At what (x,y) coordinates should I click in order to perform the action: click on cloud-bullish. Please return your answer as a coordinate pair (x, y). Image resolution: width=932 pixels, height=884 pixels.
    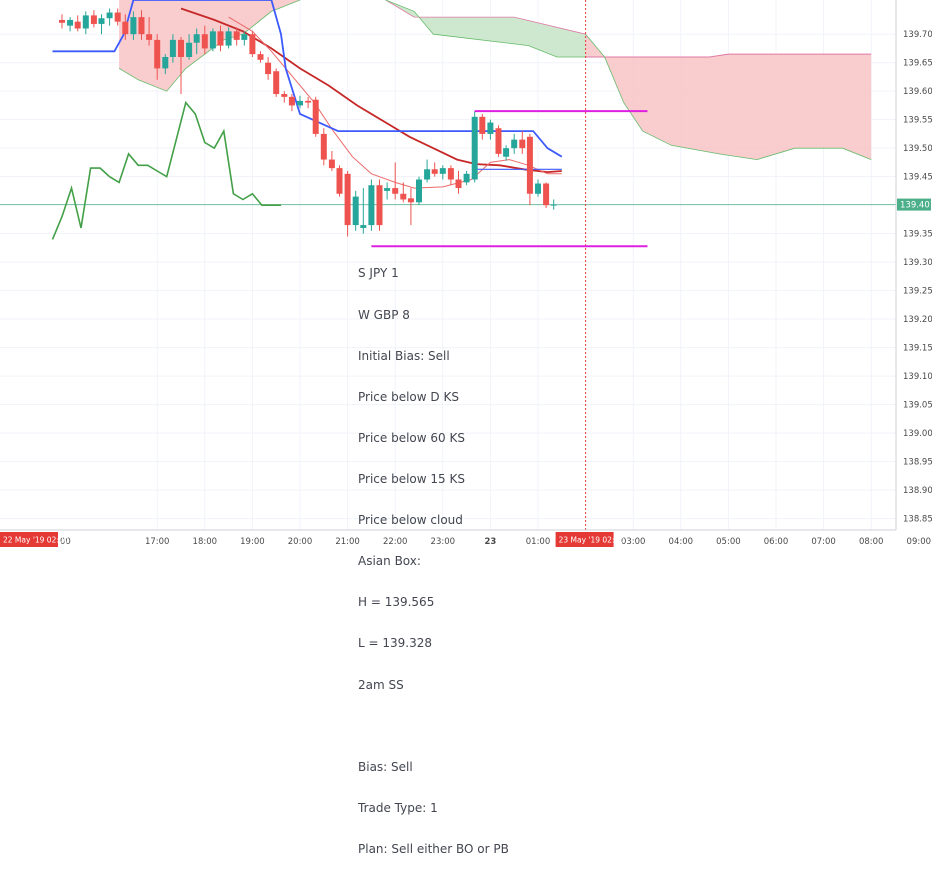
    Looking at the image, I should click on (485, 28).